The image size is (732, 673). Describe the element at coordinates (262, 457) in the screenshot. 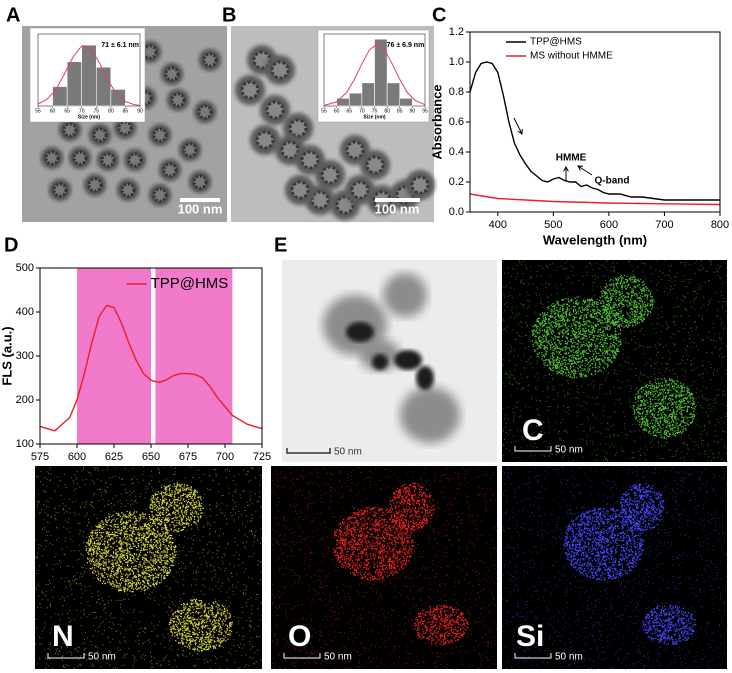

I see `x-tick-label: 725` at that location.